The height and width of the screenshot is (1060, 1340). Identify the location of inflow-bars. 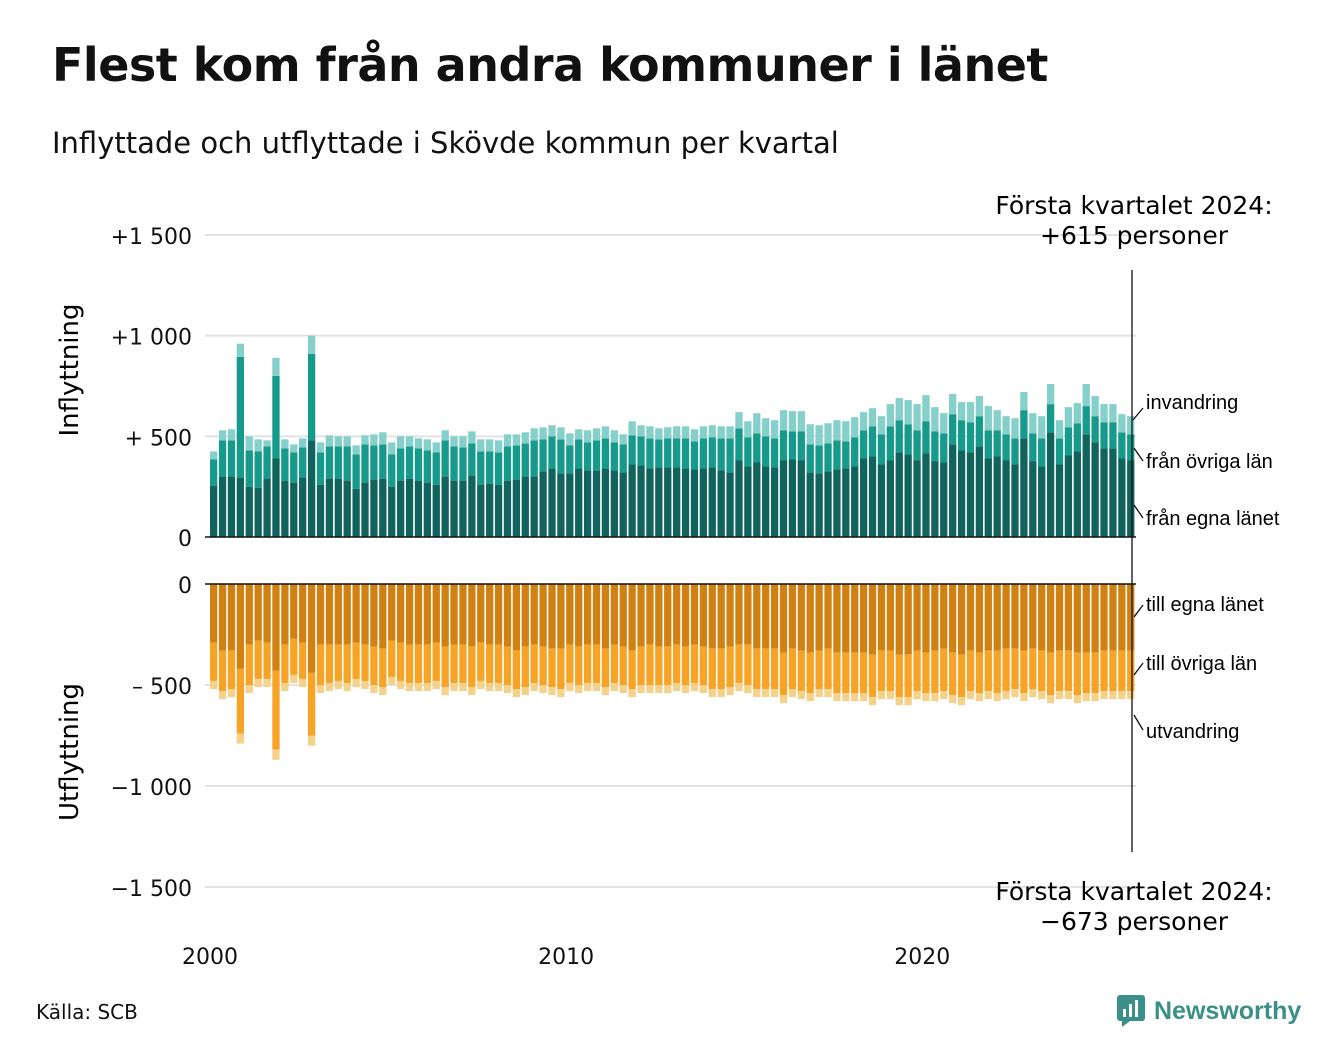
(672, 436).